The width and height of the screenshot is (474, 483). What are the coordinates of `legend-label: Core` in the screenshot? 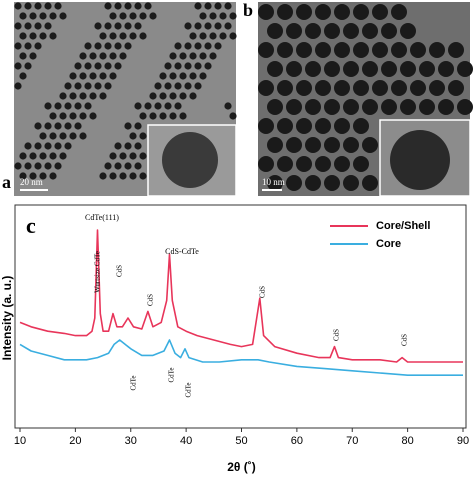 It's located at (388, 244).